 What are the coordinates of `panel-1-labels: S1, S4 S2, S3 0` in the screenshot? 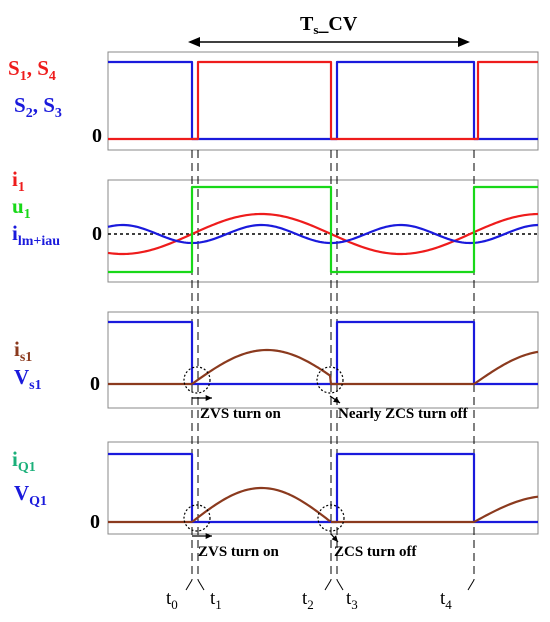 It's located at (55, 101).